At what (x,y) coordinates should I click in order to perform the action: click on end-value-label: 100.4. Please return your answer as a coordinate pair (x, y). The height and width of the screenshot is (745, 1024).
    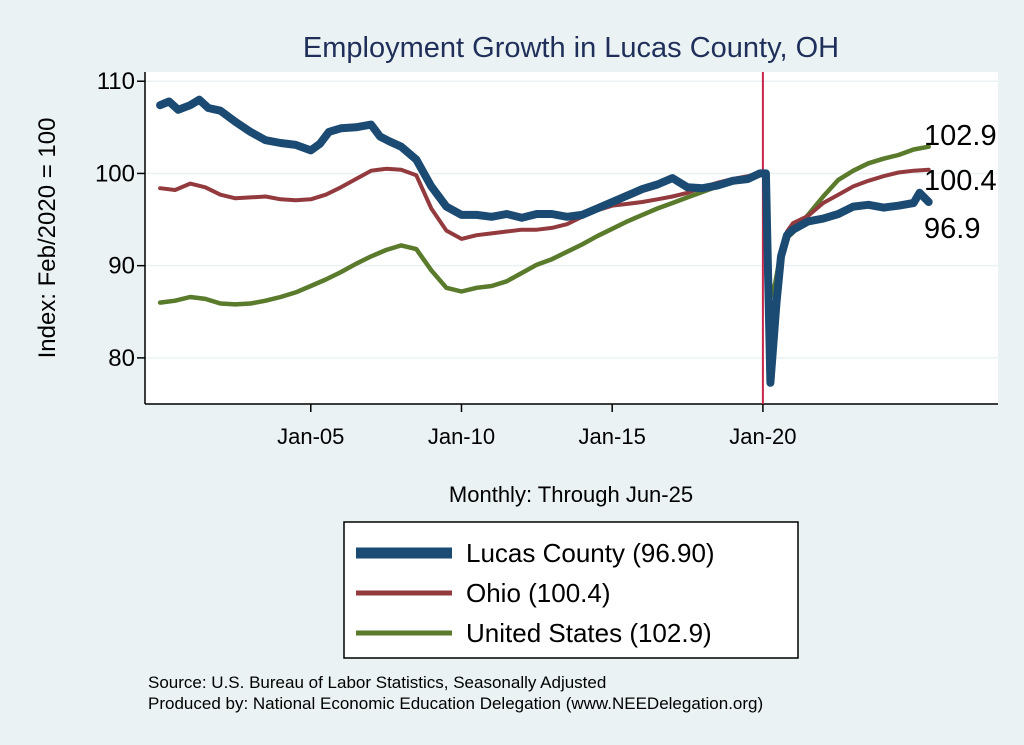
    Looking at the image, I should click on (960, 181).